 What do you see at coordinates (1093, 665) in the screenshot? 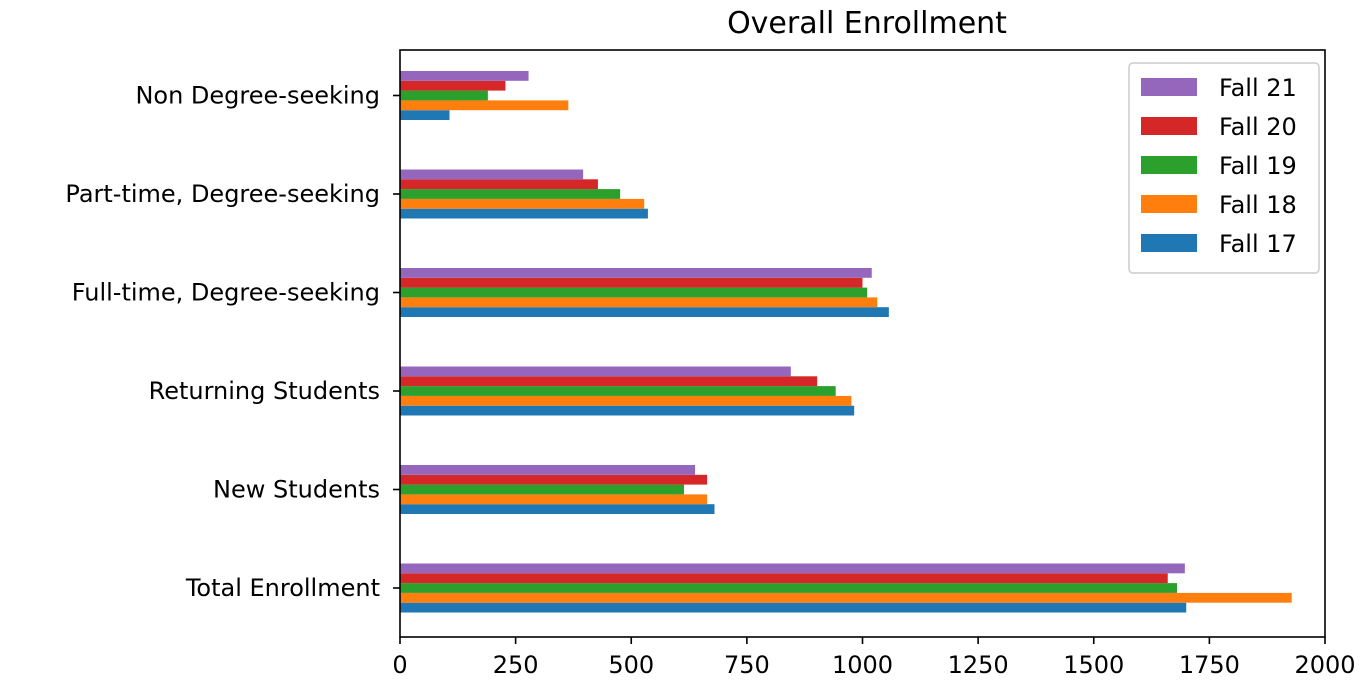
I see `x-tick-label: 1500` at bounding box center [1093, 665].